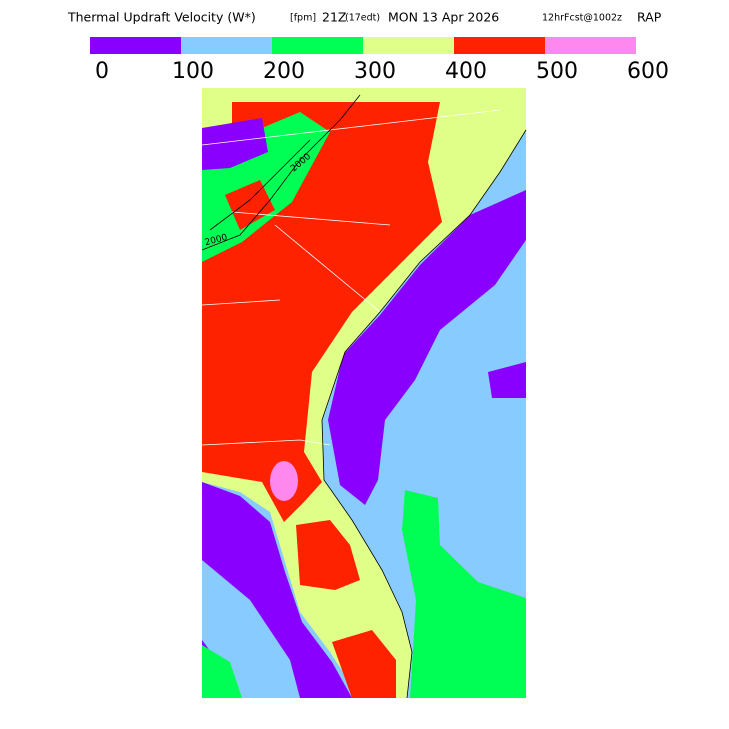 This screenshot has height=729, width=729. Describe the element at coordinates (443, 17) in the screenshot. I see `title-date: MON 13 Apr 2026` at that location.